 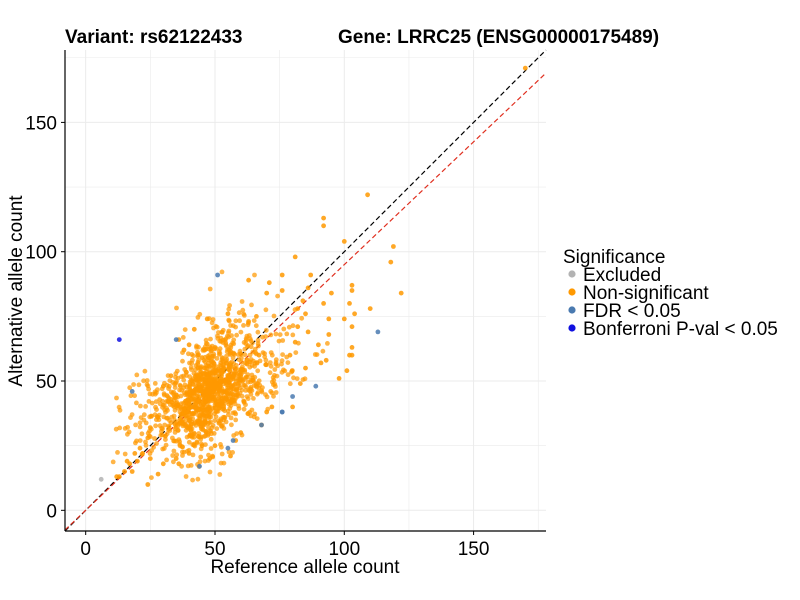 What do you see at coordinates (101, 479) in the screenshot?
I see `data-point-excluded` at bounding box center [101, 479].